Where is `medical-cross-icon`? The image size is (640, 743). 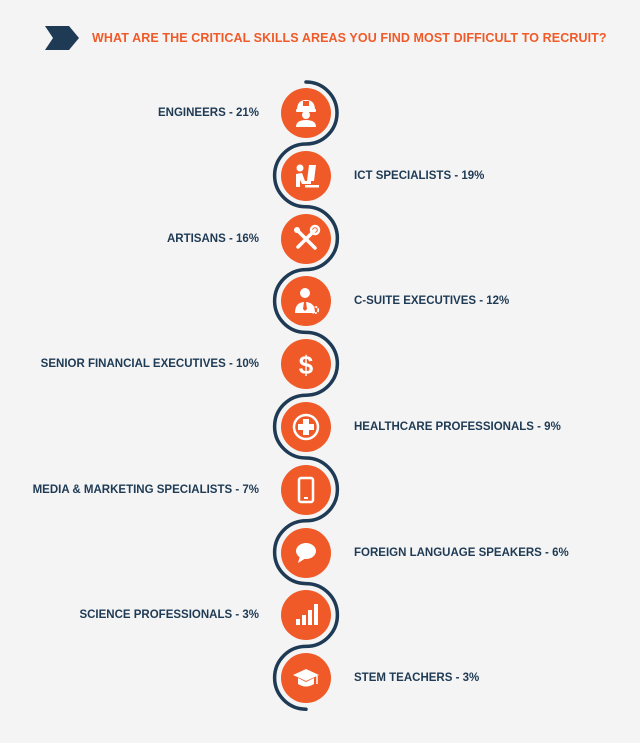
medical-cross-icon is located at coordinates (306, 427).